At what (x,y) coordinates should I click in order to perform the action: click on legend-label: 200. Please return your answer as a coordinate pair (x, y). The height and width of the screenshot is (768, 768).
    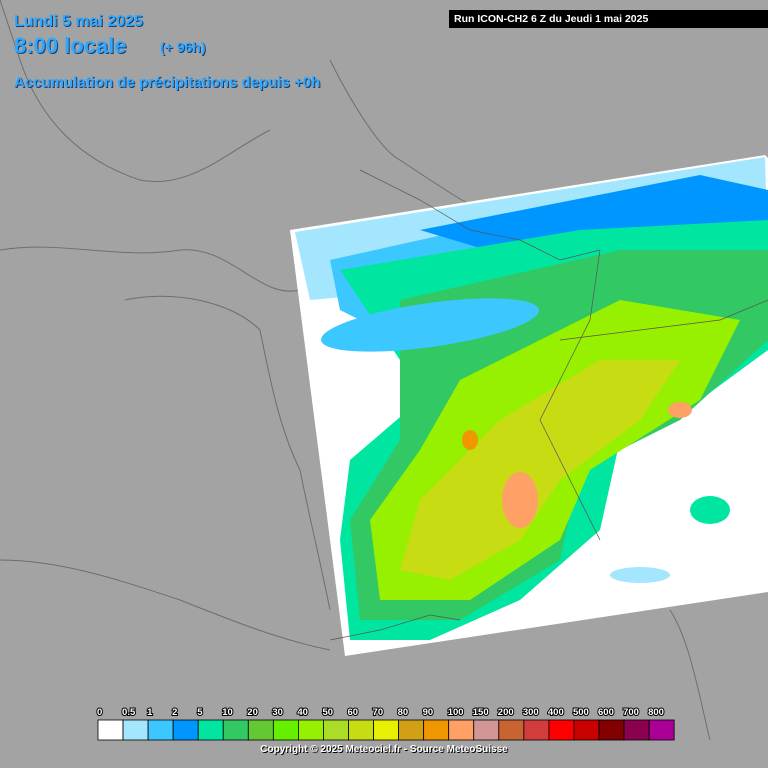
    Looking at the image, I should click on (506, 712).